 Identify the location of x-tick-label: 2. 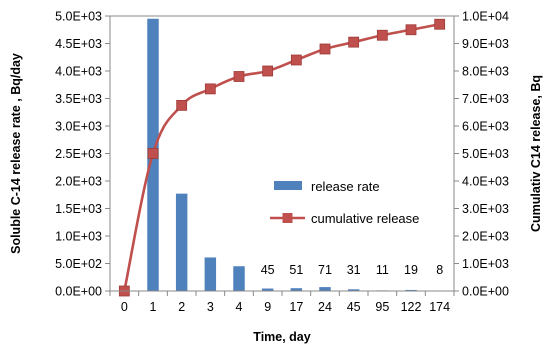
(181, 307).